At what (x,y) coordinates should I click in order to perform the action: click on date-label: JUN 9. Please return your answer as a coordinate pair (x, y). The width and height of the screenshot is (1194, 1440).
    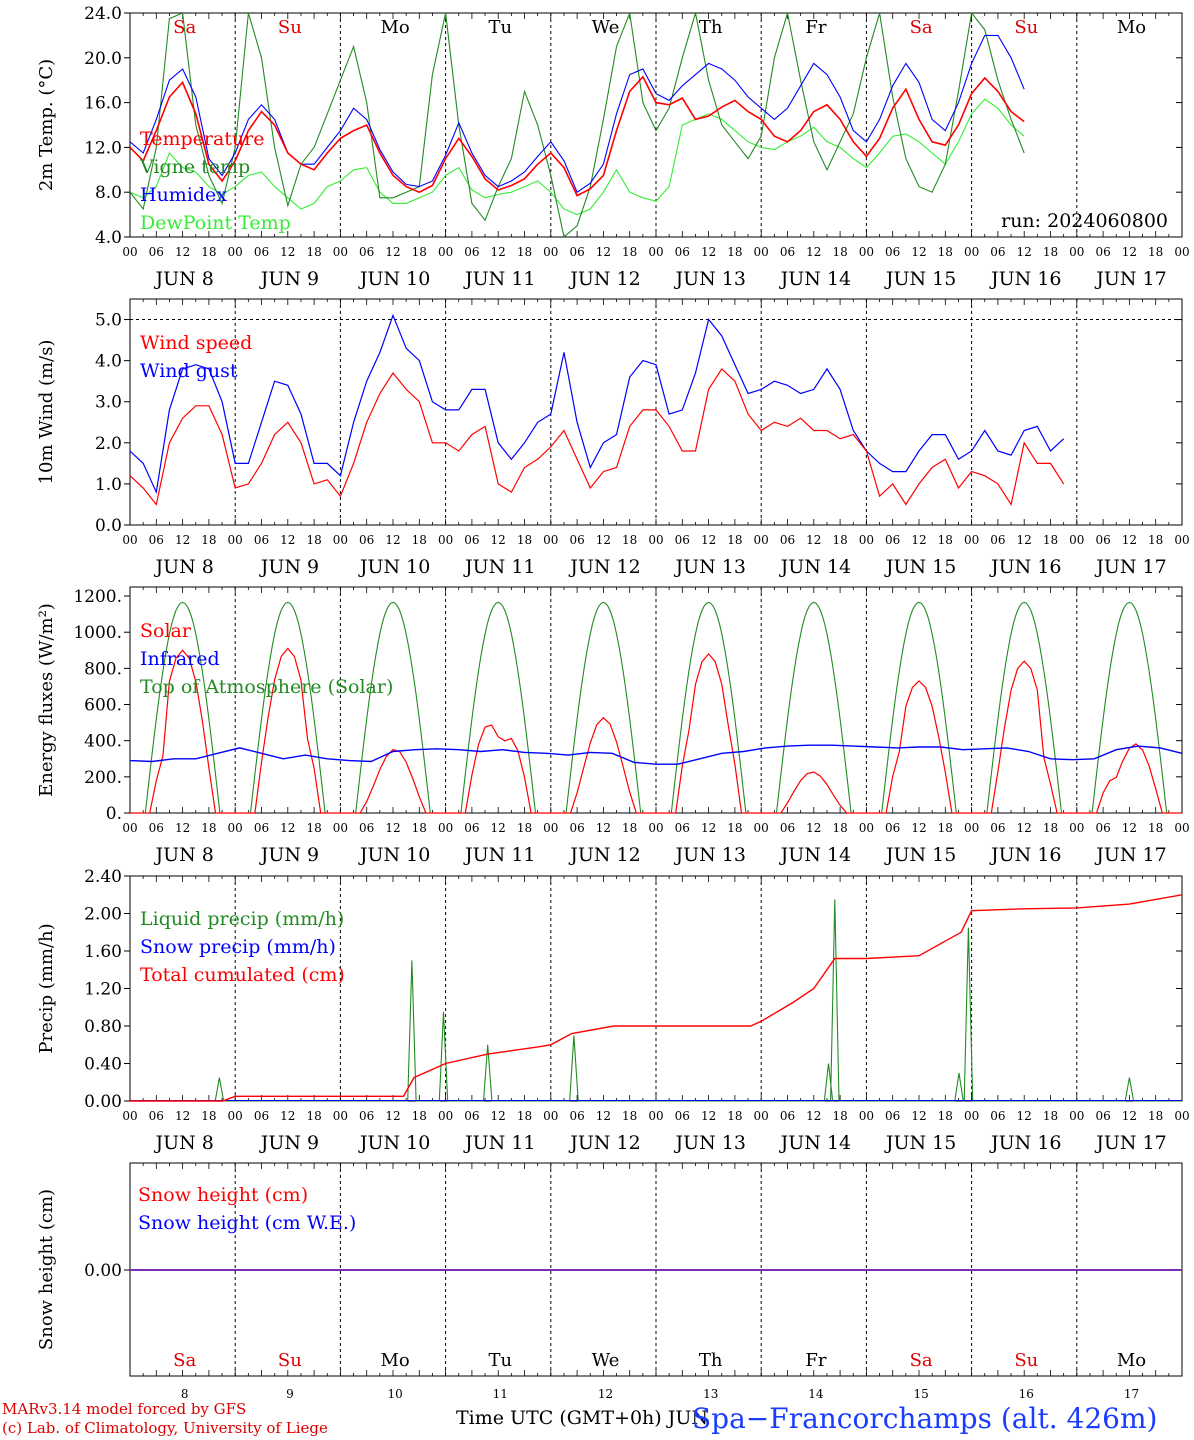
    Looking at the image, I should click on (289, 279).